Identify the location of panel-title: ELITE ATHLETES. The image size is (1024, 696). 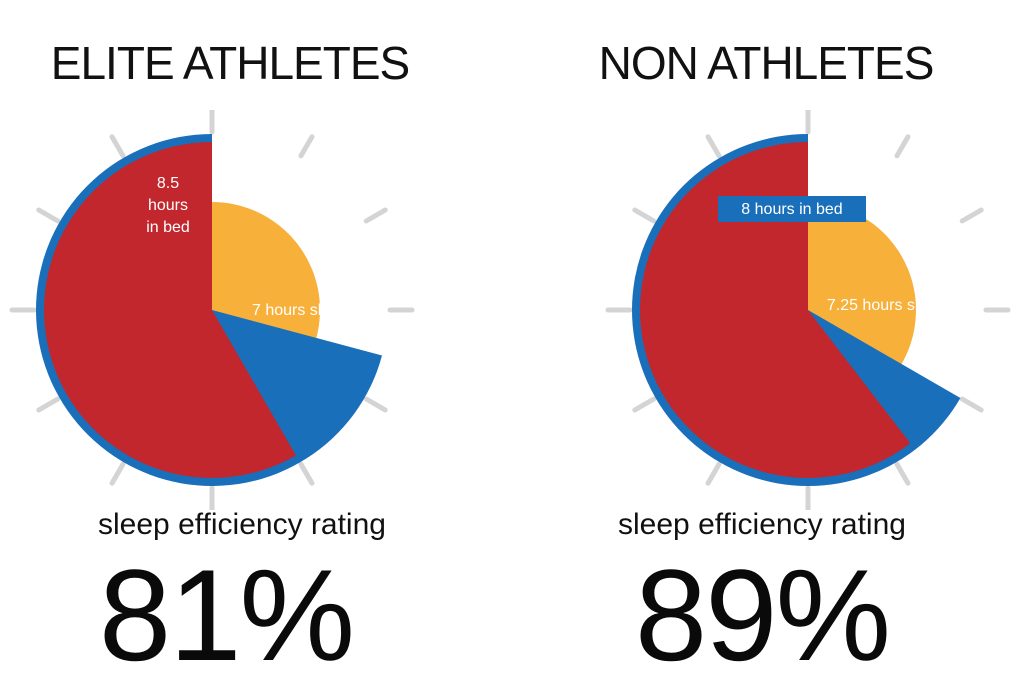
(230, 63).